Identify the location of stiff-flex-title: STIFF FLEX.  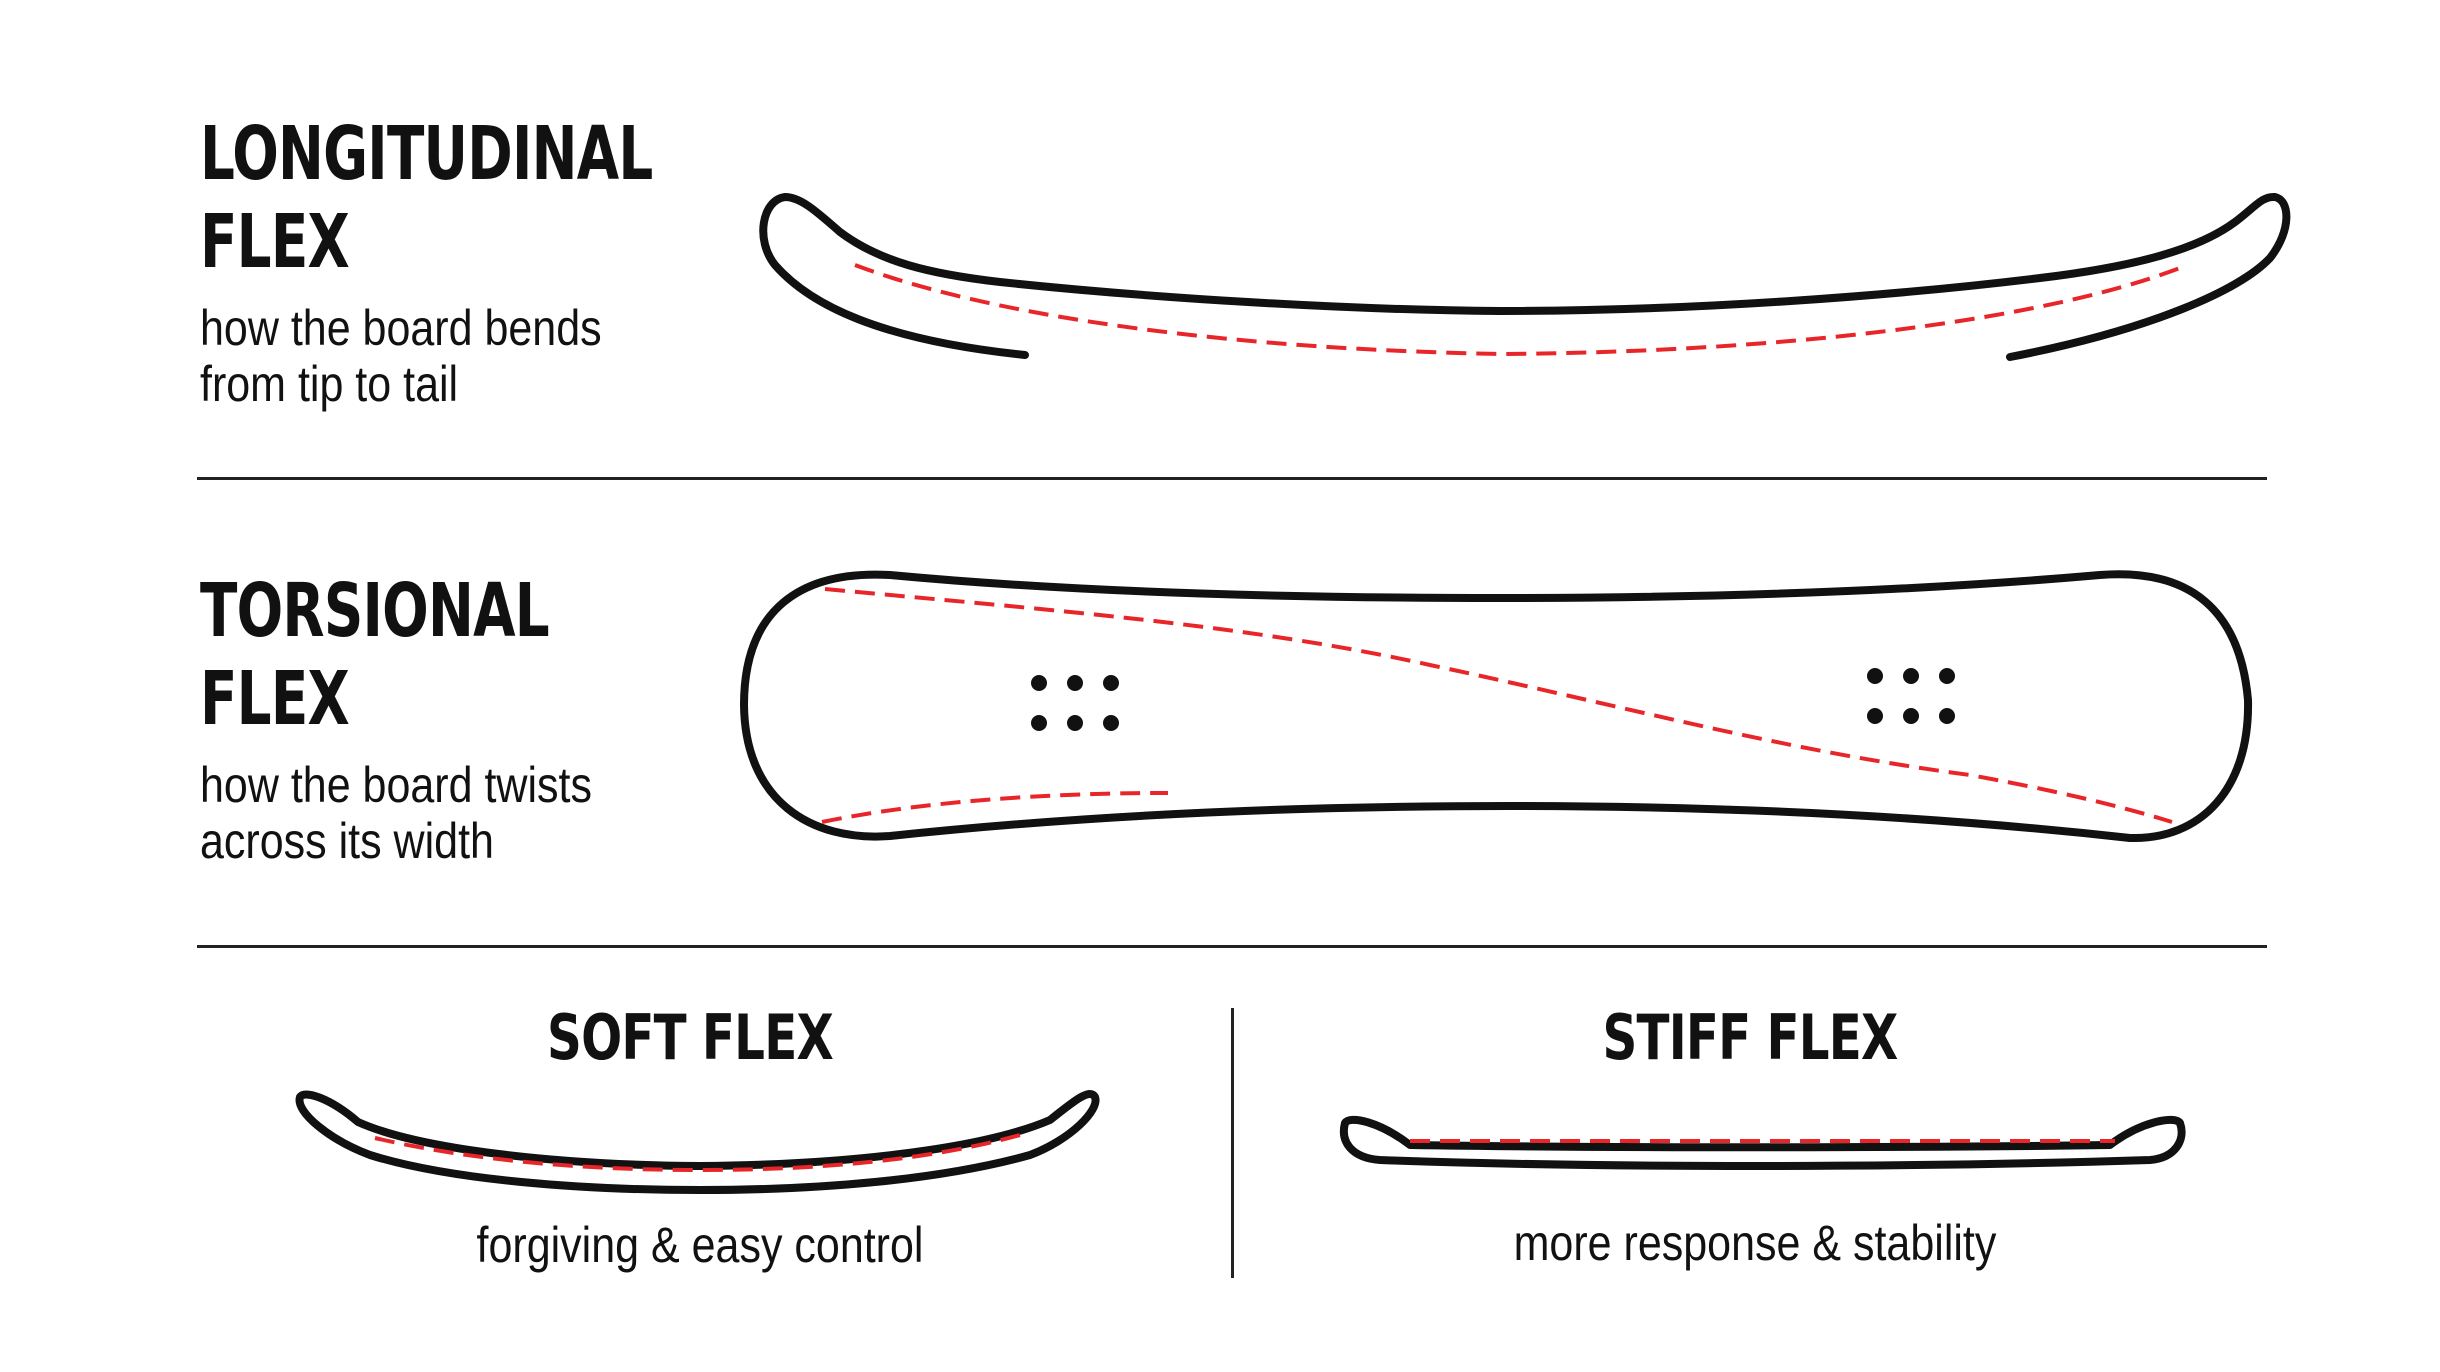
(1750, 1038).